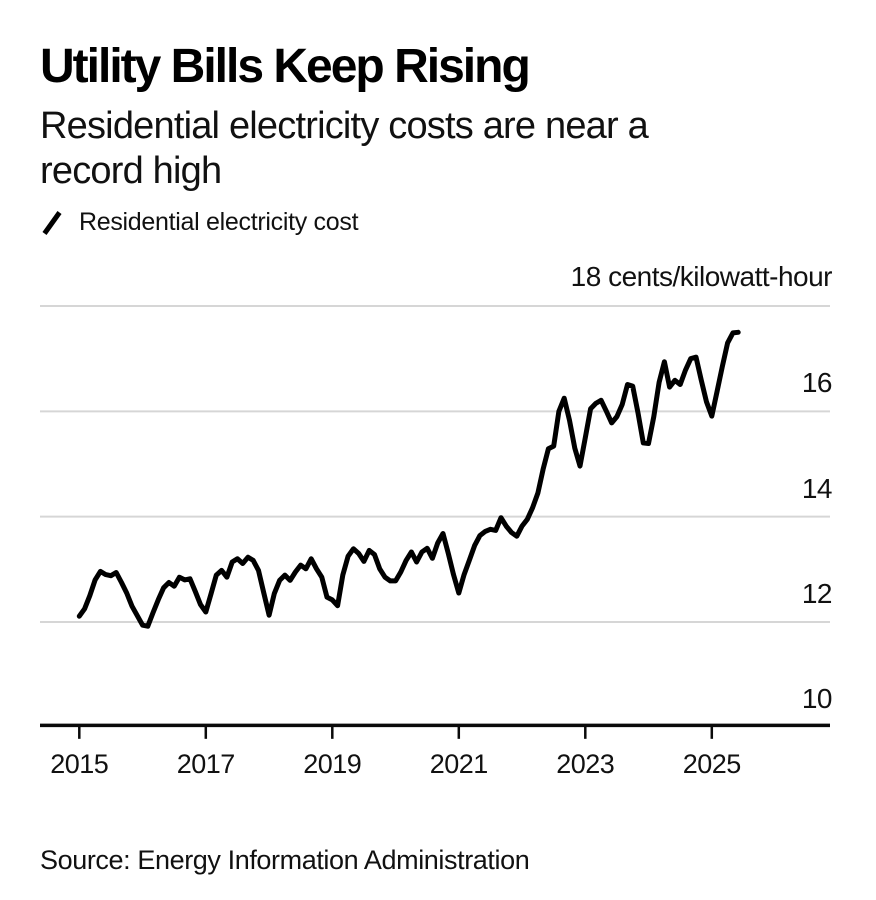  Describe the element at coordinates (585, 764) in the screenshot. I see `x-axis-label-2023: 2023` at that location.